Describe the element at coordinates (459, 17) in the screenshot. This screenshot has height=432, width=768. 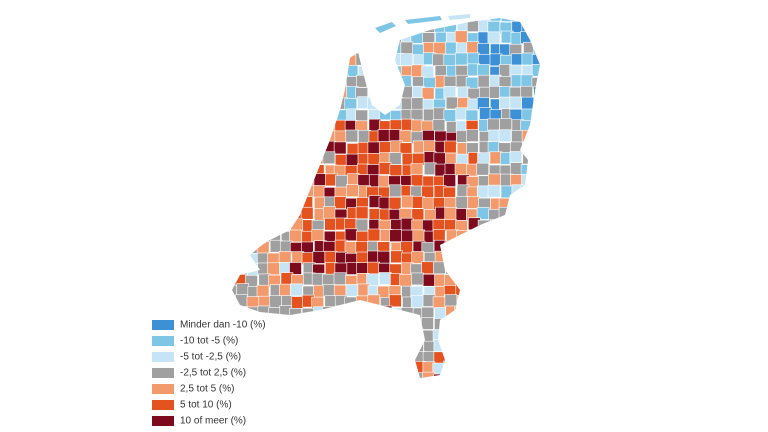
I see `island` at that location.